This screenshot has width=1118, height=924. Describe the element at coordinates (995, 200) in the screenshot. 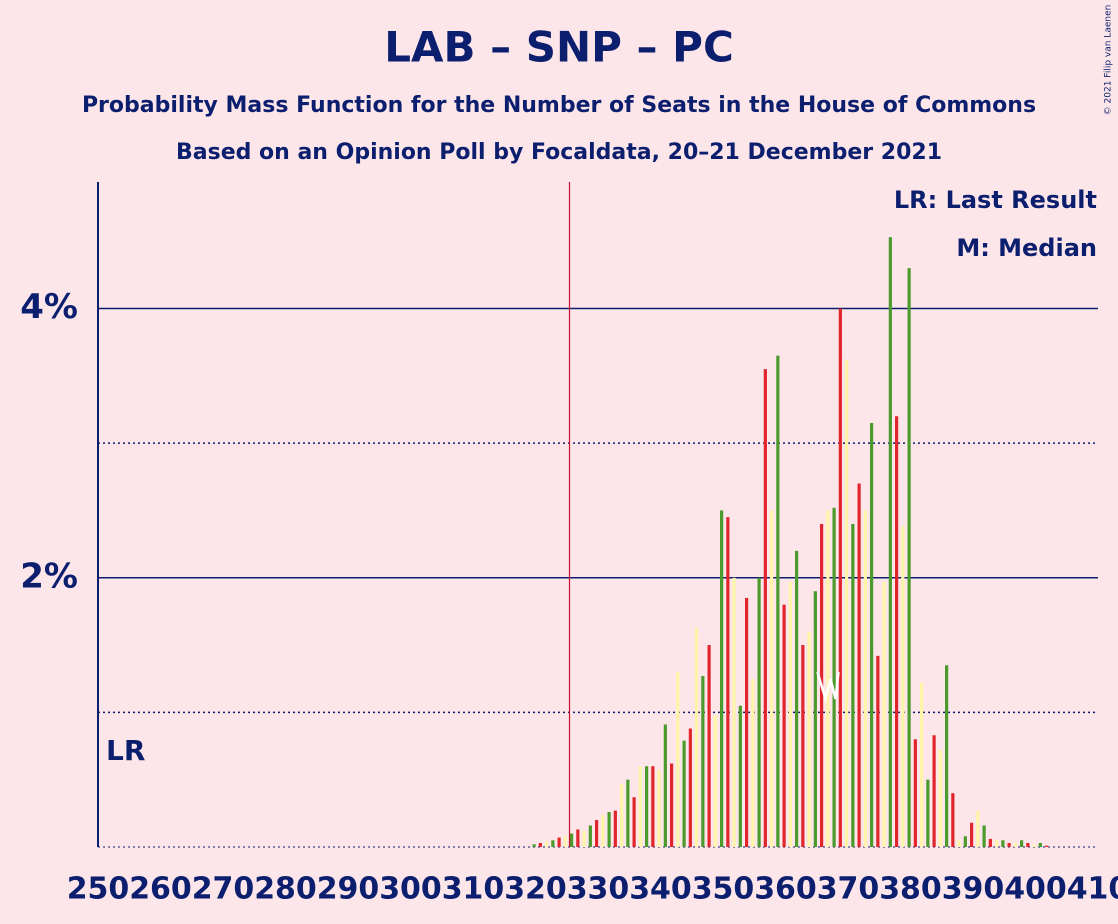

I see `legend-entry: LR: Last Result` at that location.